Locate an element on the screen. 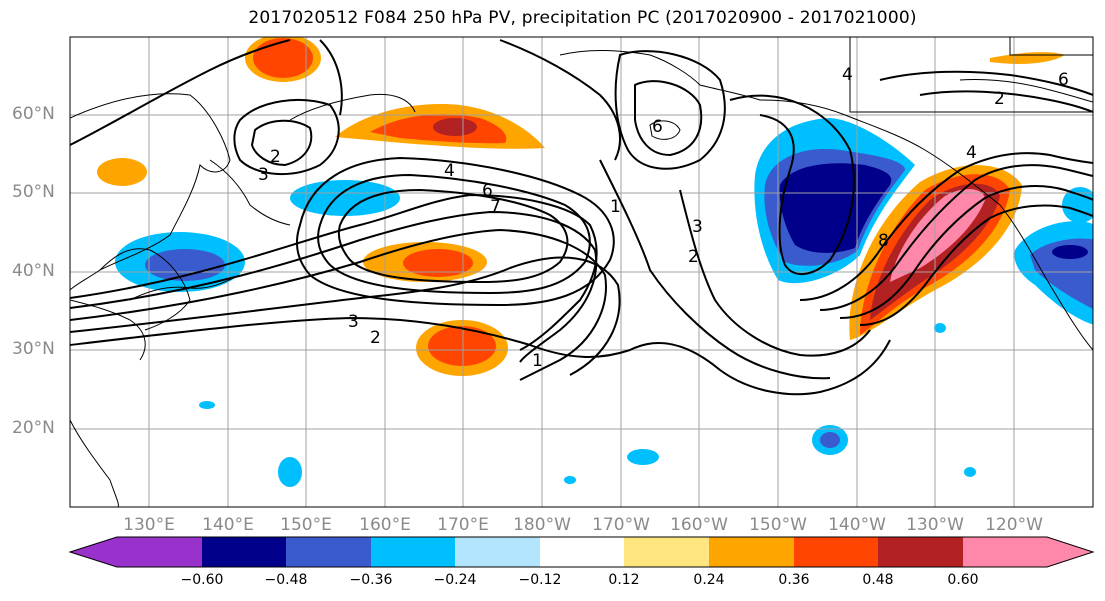 The width and height of the screenshot is (1105, 601). lat-label-30n: 30°N is located at coordinates (33, 349).